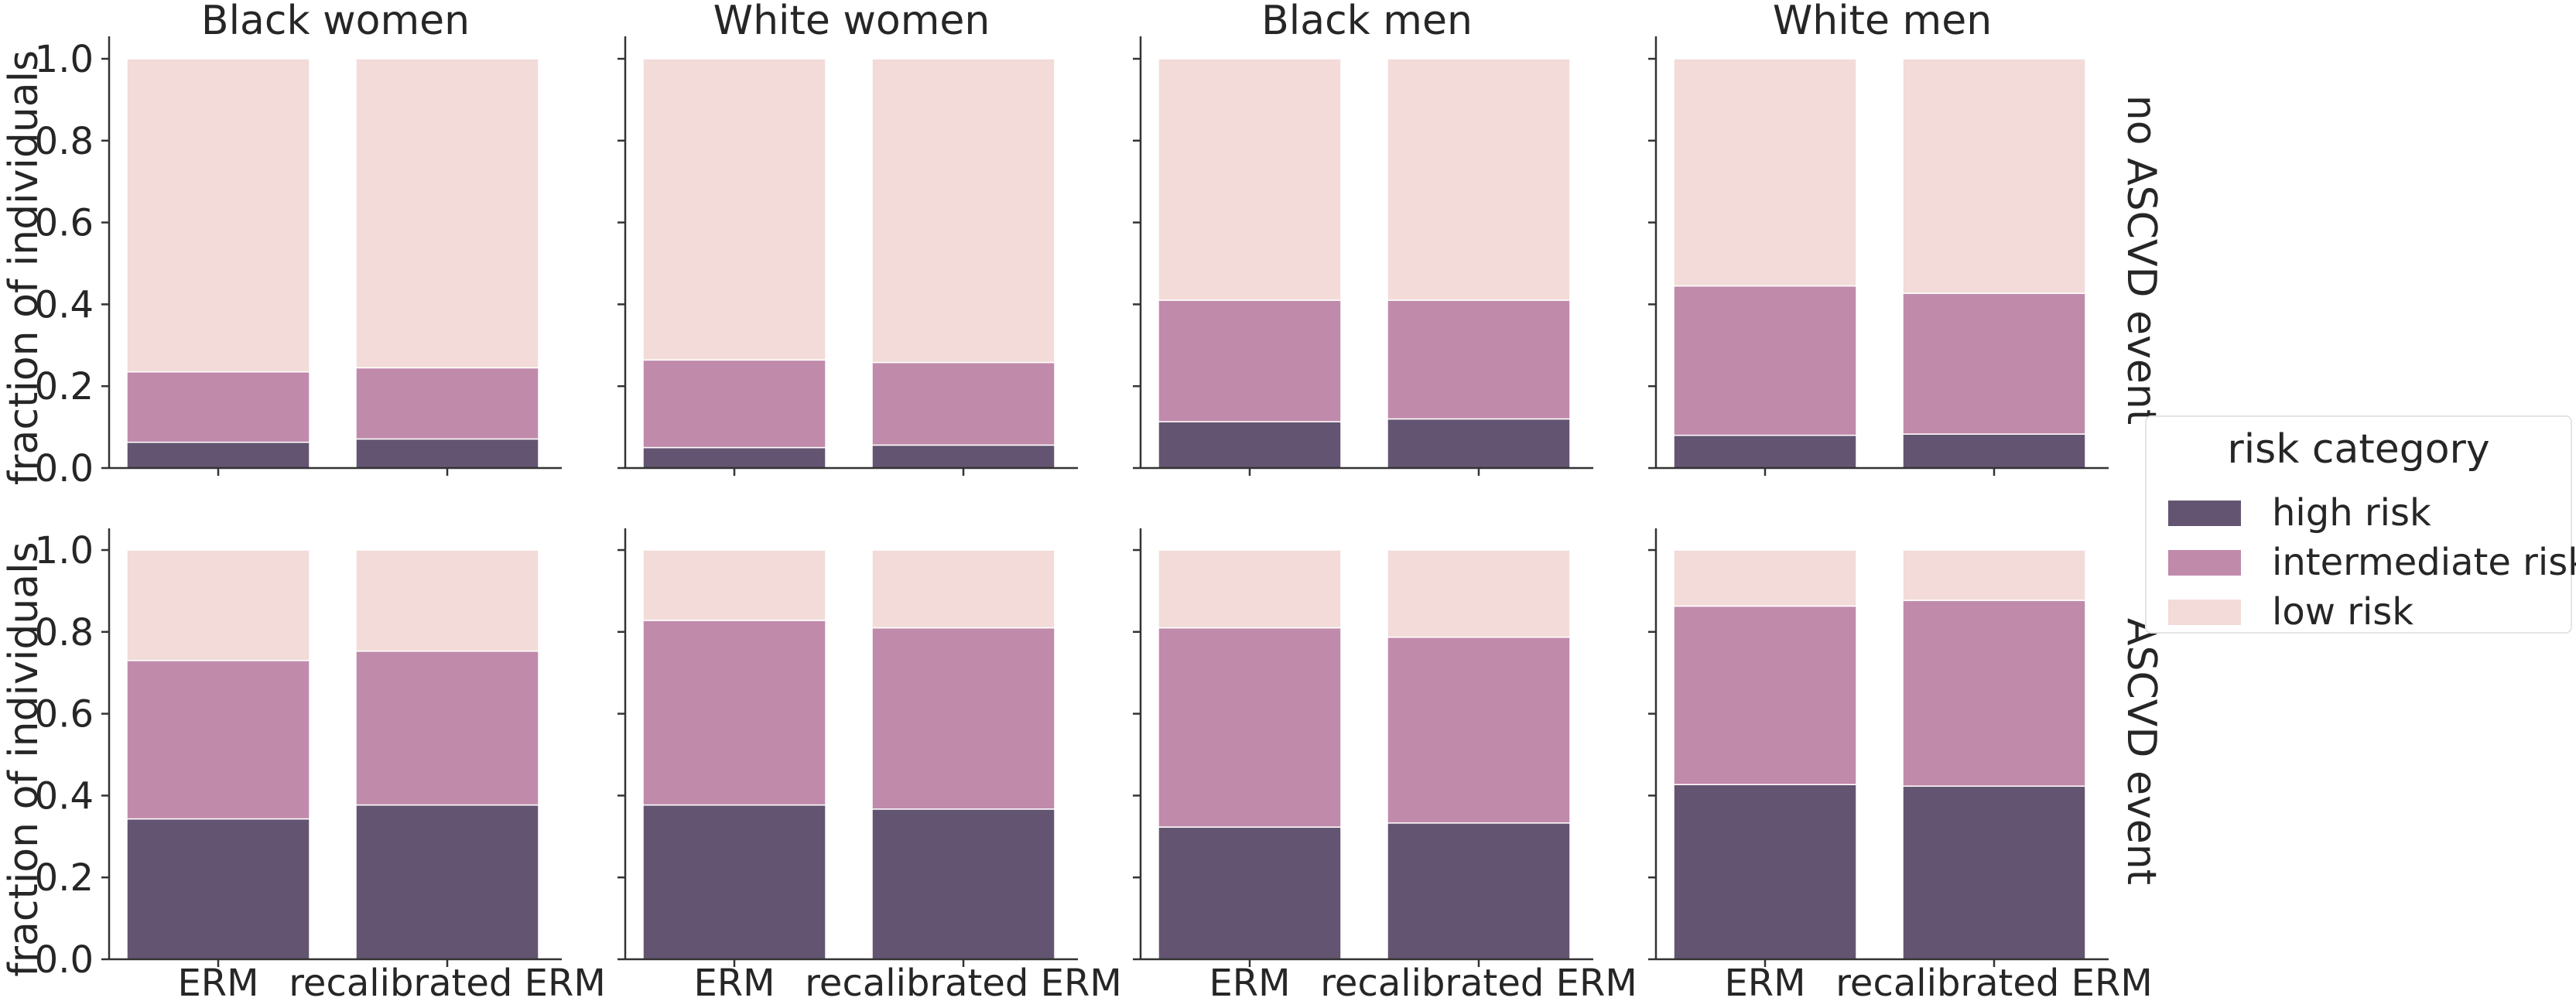 This screenshot has height=1008, width=2576. I want to click on bar-ascvd-event-black-men-erm-high-risk, so click(1250, 893).